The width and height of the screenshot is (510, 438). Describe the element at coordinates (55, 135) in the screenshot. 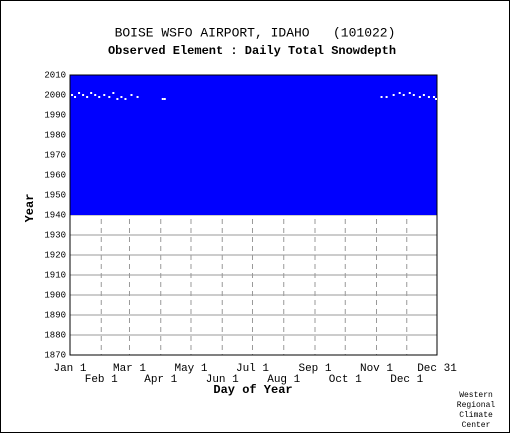

I see `y-tick-label: 1980` at that location.